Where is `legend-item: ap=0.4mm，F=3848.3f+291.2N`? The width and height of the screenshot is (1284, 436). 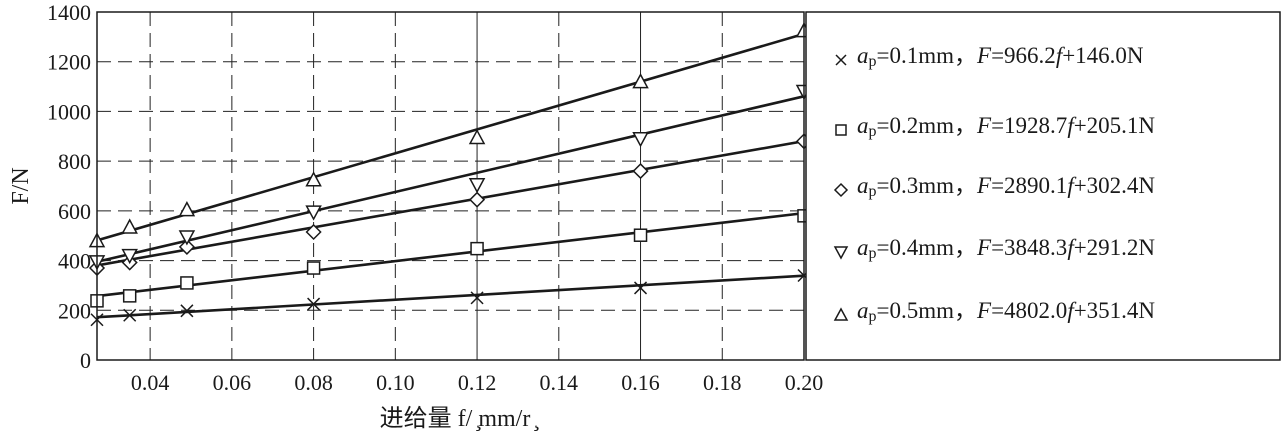
legend-item: ap=0.4mm，F=3848.3f+291.2N is located at coordinates (994, 248).